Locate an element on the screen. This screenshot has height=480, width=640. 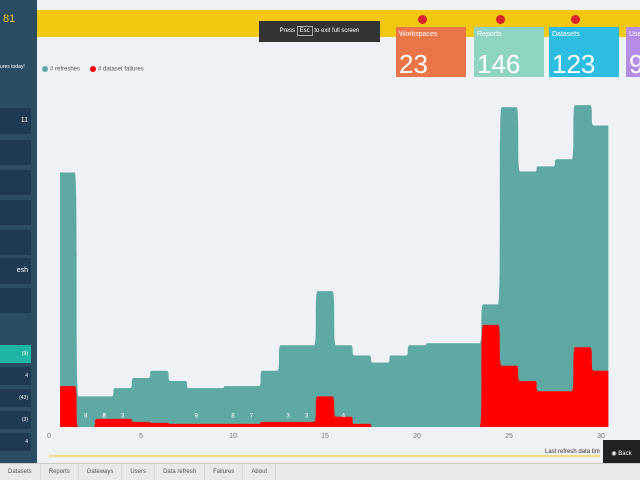
fullscreen-hint: Press Esc to exit full screen is located at coordinates (319, 31).